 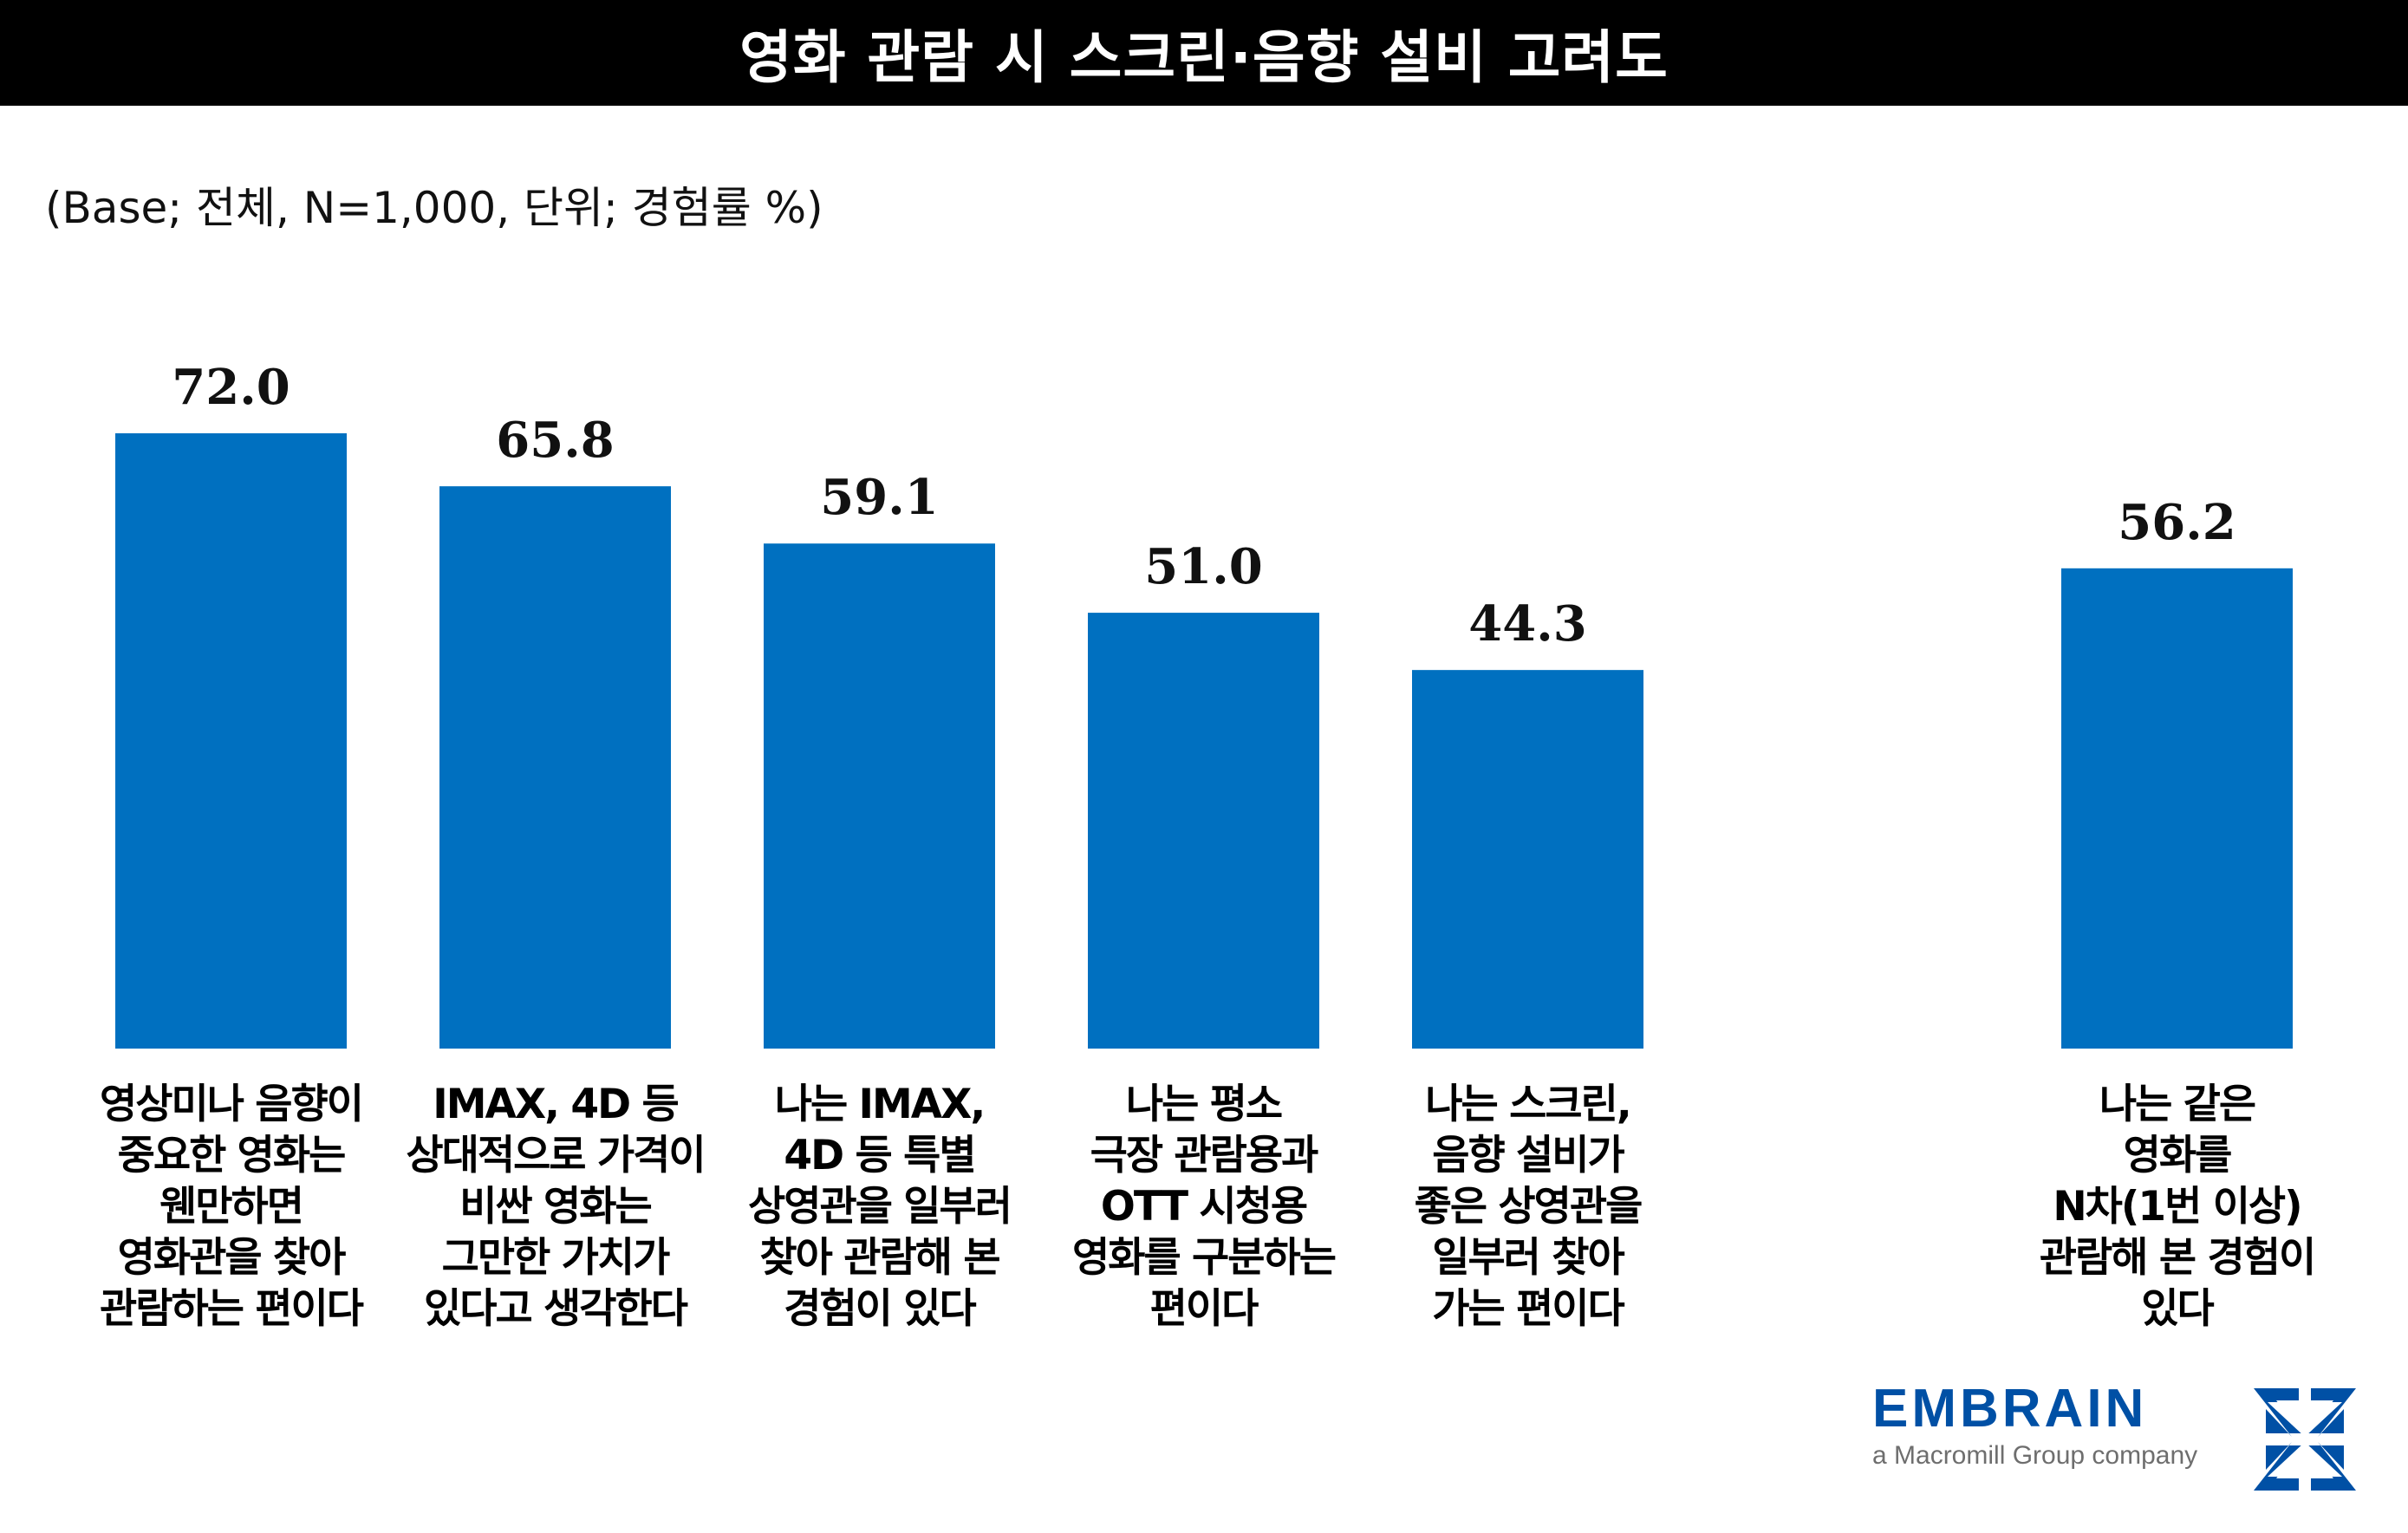 I want to click on category-label-line: 상영관을 일부러, so click(x=879, y=1207).